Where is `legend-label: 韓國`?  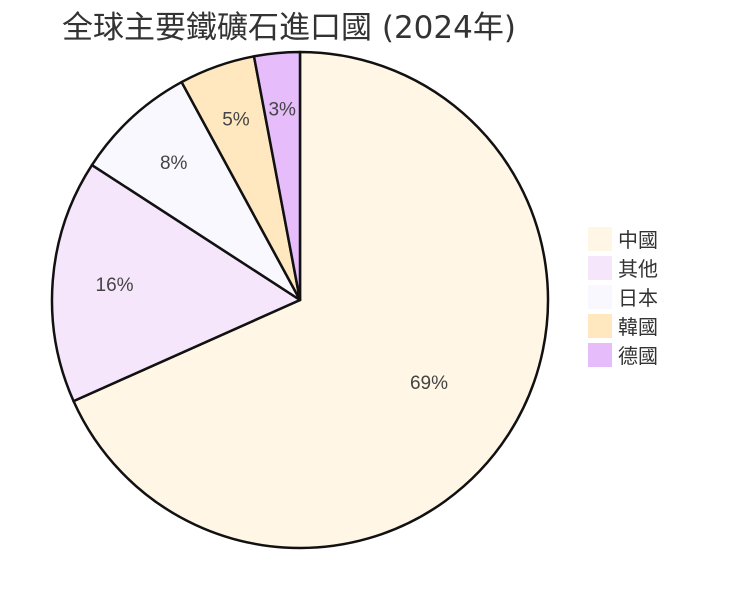 legend-label: 韓國 is located at coordinates (638, 327).